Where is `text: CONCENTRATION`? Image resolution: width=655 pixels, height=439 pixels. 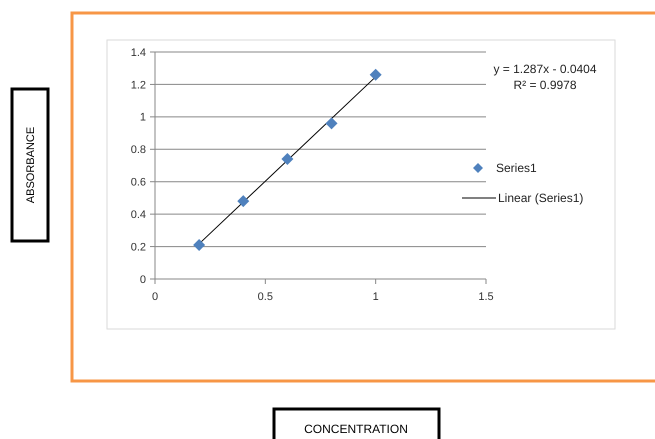 text: CONCENTRATION is located at coordinates (356, 429).